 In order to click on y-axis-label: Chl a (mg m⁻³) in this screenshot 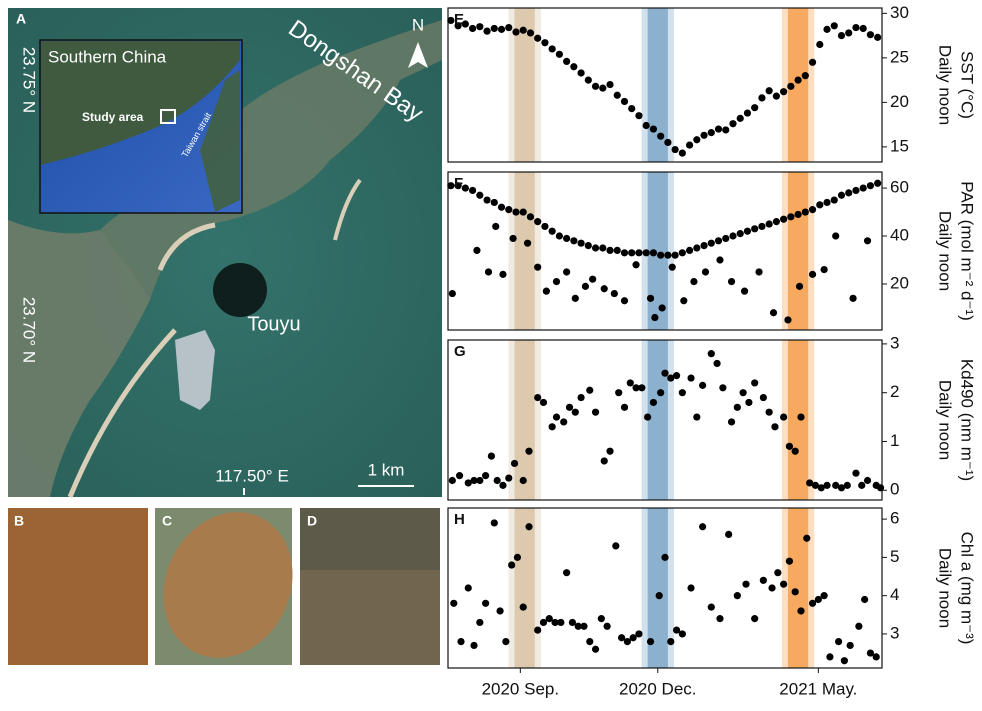, I will do `click(967, 588)`.